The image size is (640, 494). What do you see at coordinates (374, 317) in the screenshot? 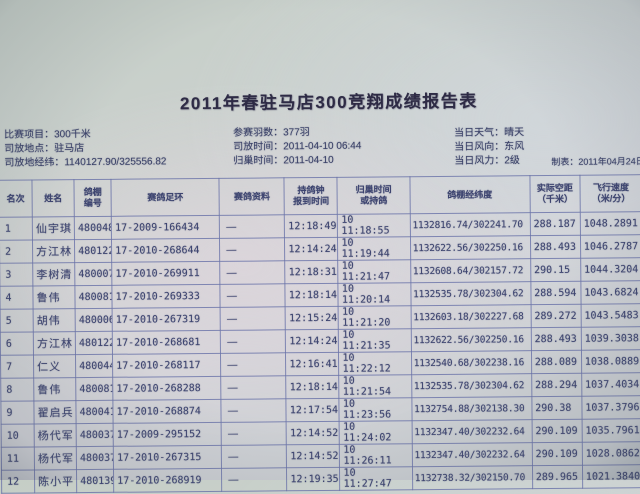
I see `cell-return-time: 10 11:21:20` at bounding box center [374, 317].